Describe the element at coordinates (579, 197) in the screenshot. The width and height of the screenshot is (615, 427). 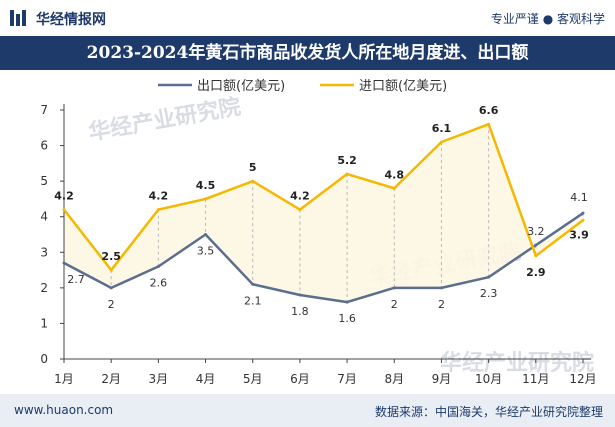
I see `export-data-label: 4.1` at that location.